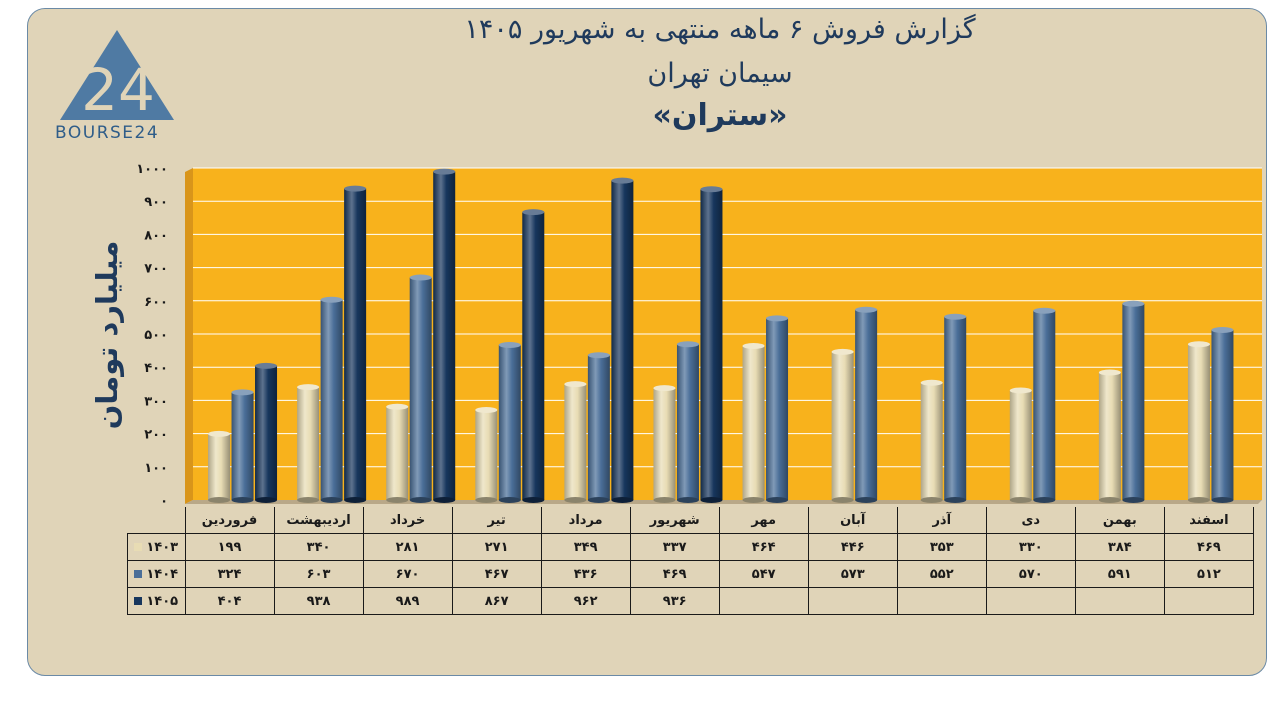 This screenshot has height=720, width=1280. I want to click on y-tick-label: ۵۰۰, so click(156, 335).